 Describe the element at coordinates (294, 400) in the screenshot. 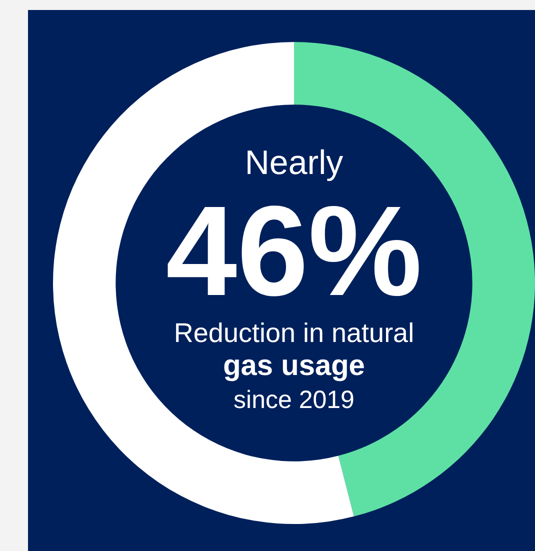

I see `text: since 2019` at that location.